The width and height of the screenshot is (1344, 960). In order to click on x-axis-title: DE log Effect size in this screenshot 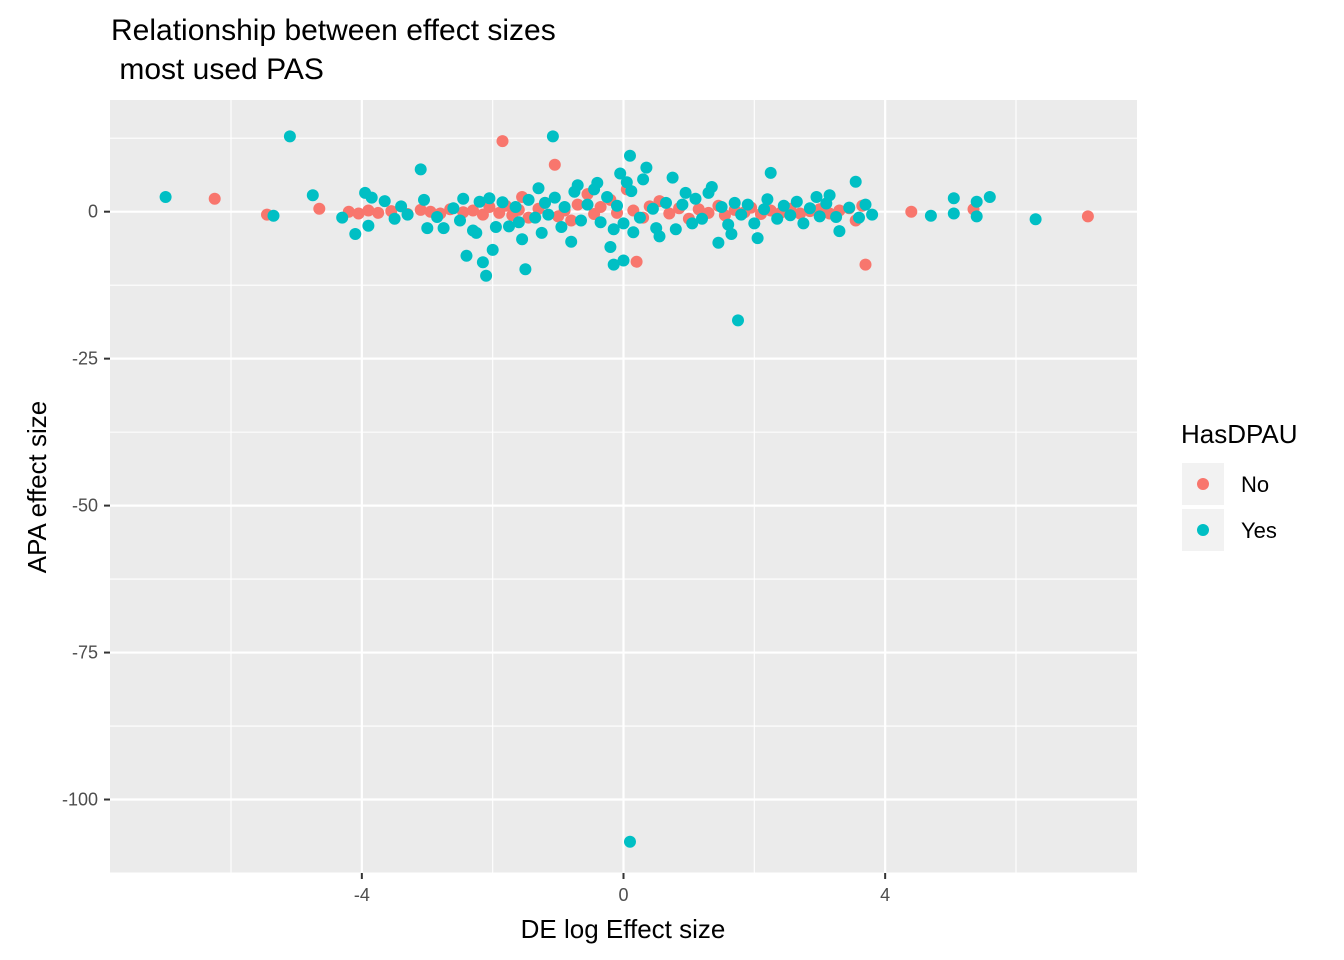, I will do `click(623, 929)`.